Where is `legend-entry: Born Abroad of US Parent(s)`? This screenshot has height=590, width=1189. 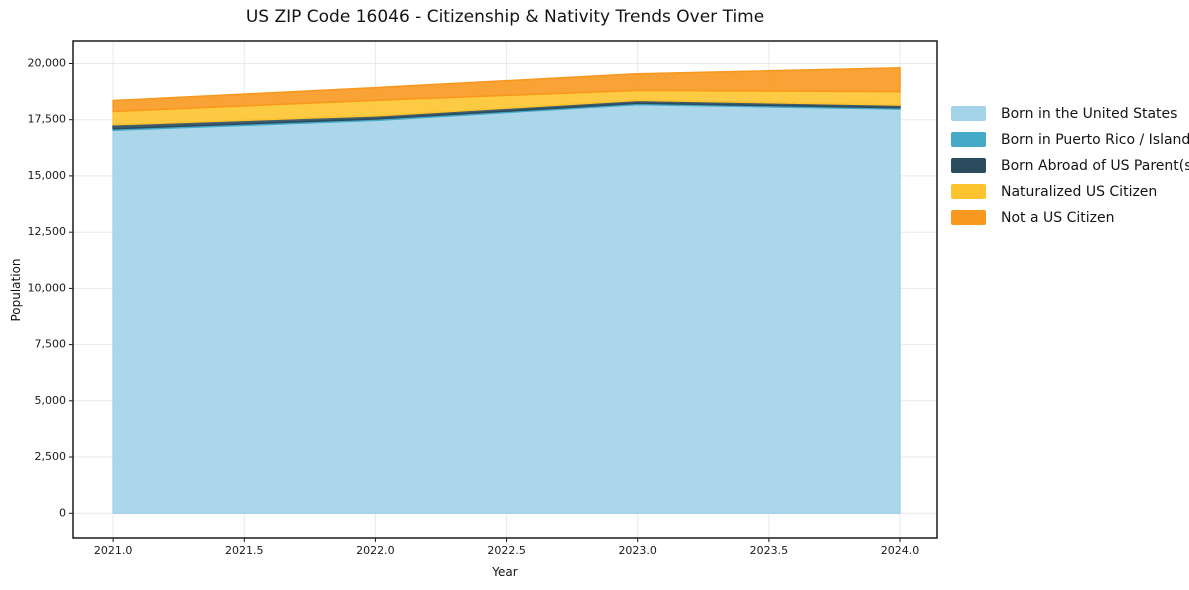 legend-entry: Born Abroad of US Parent(s) is located at coordinates (1070, 165).